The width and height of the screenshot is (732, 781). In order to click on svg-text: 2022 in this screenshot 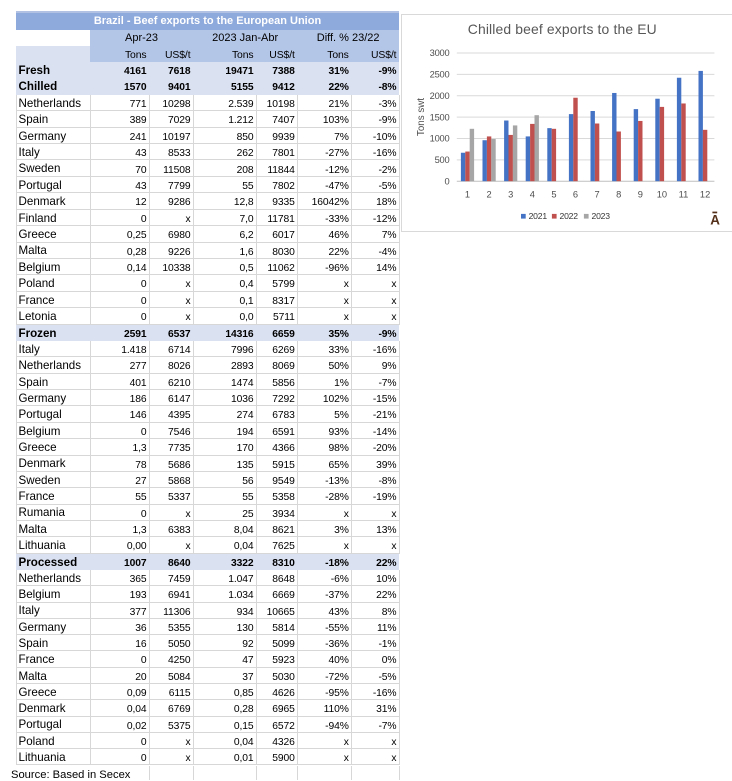, I will do `click(569, 216)`.